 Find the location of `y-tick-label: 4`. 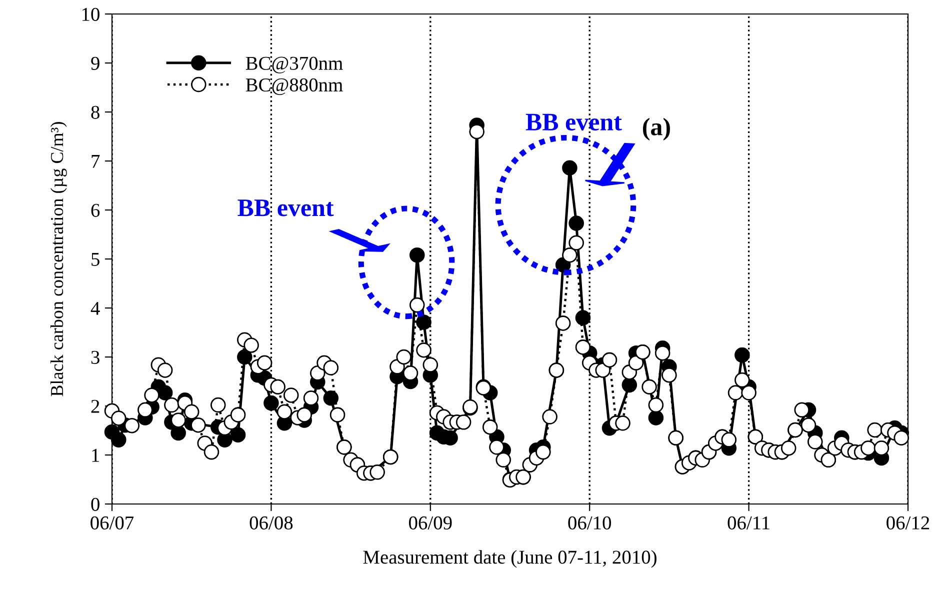

y-tick-label: 4 is located at coordinates (95, 308).